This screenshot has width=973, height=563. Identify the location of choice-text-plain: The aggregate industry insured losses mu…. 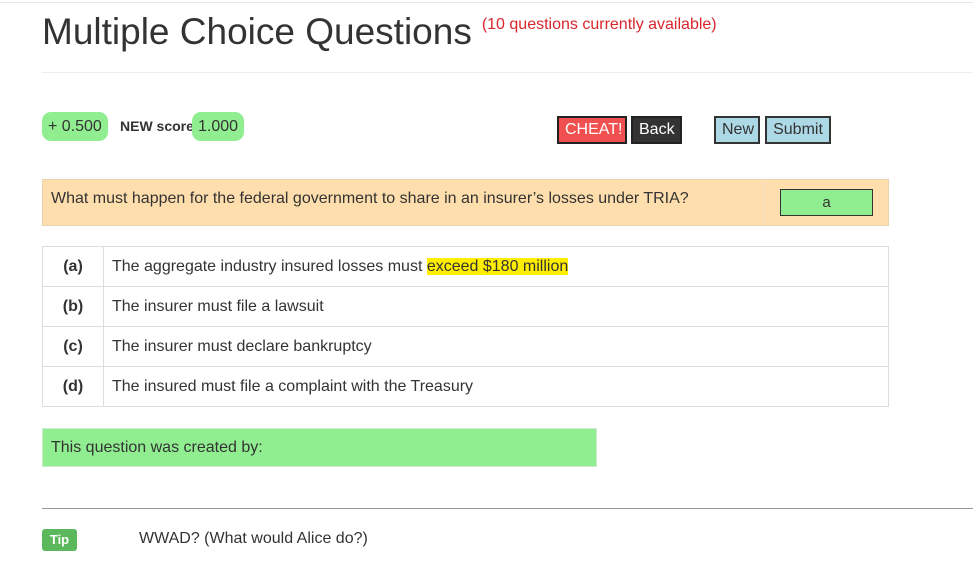
(269, 266).